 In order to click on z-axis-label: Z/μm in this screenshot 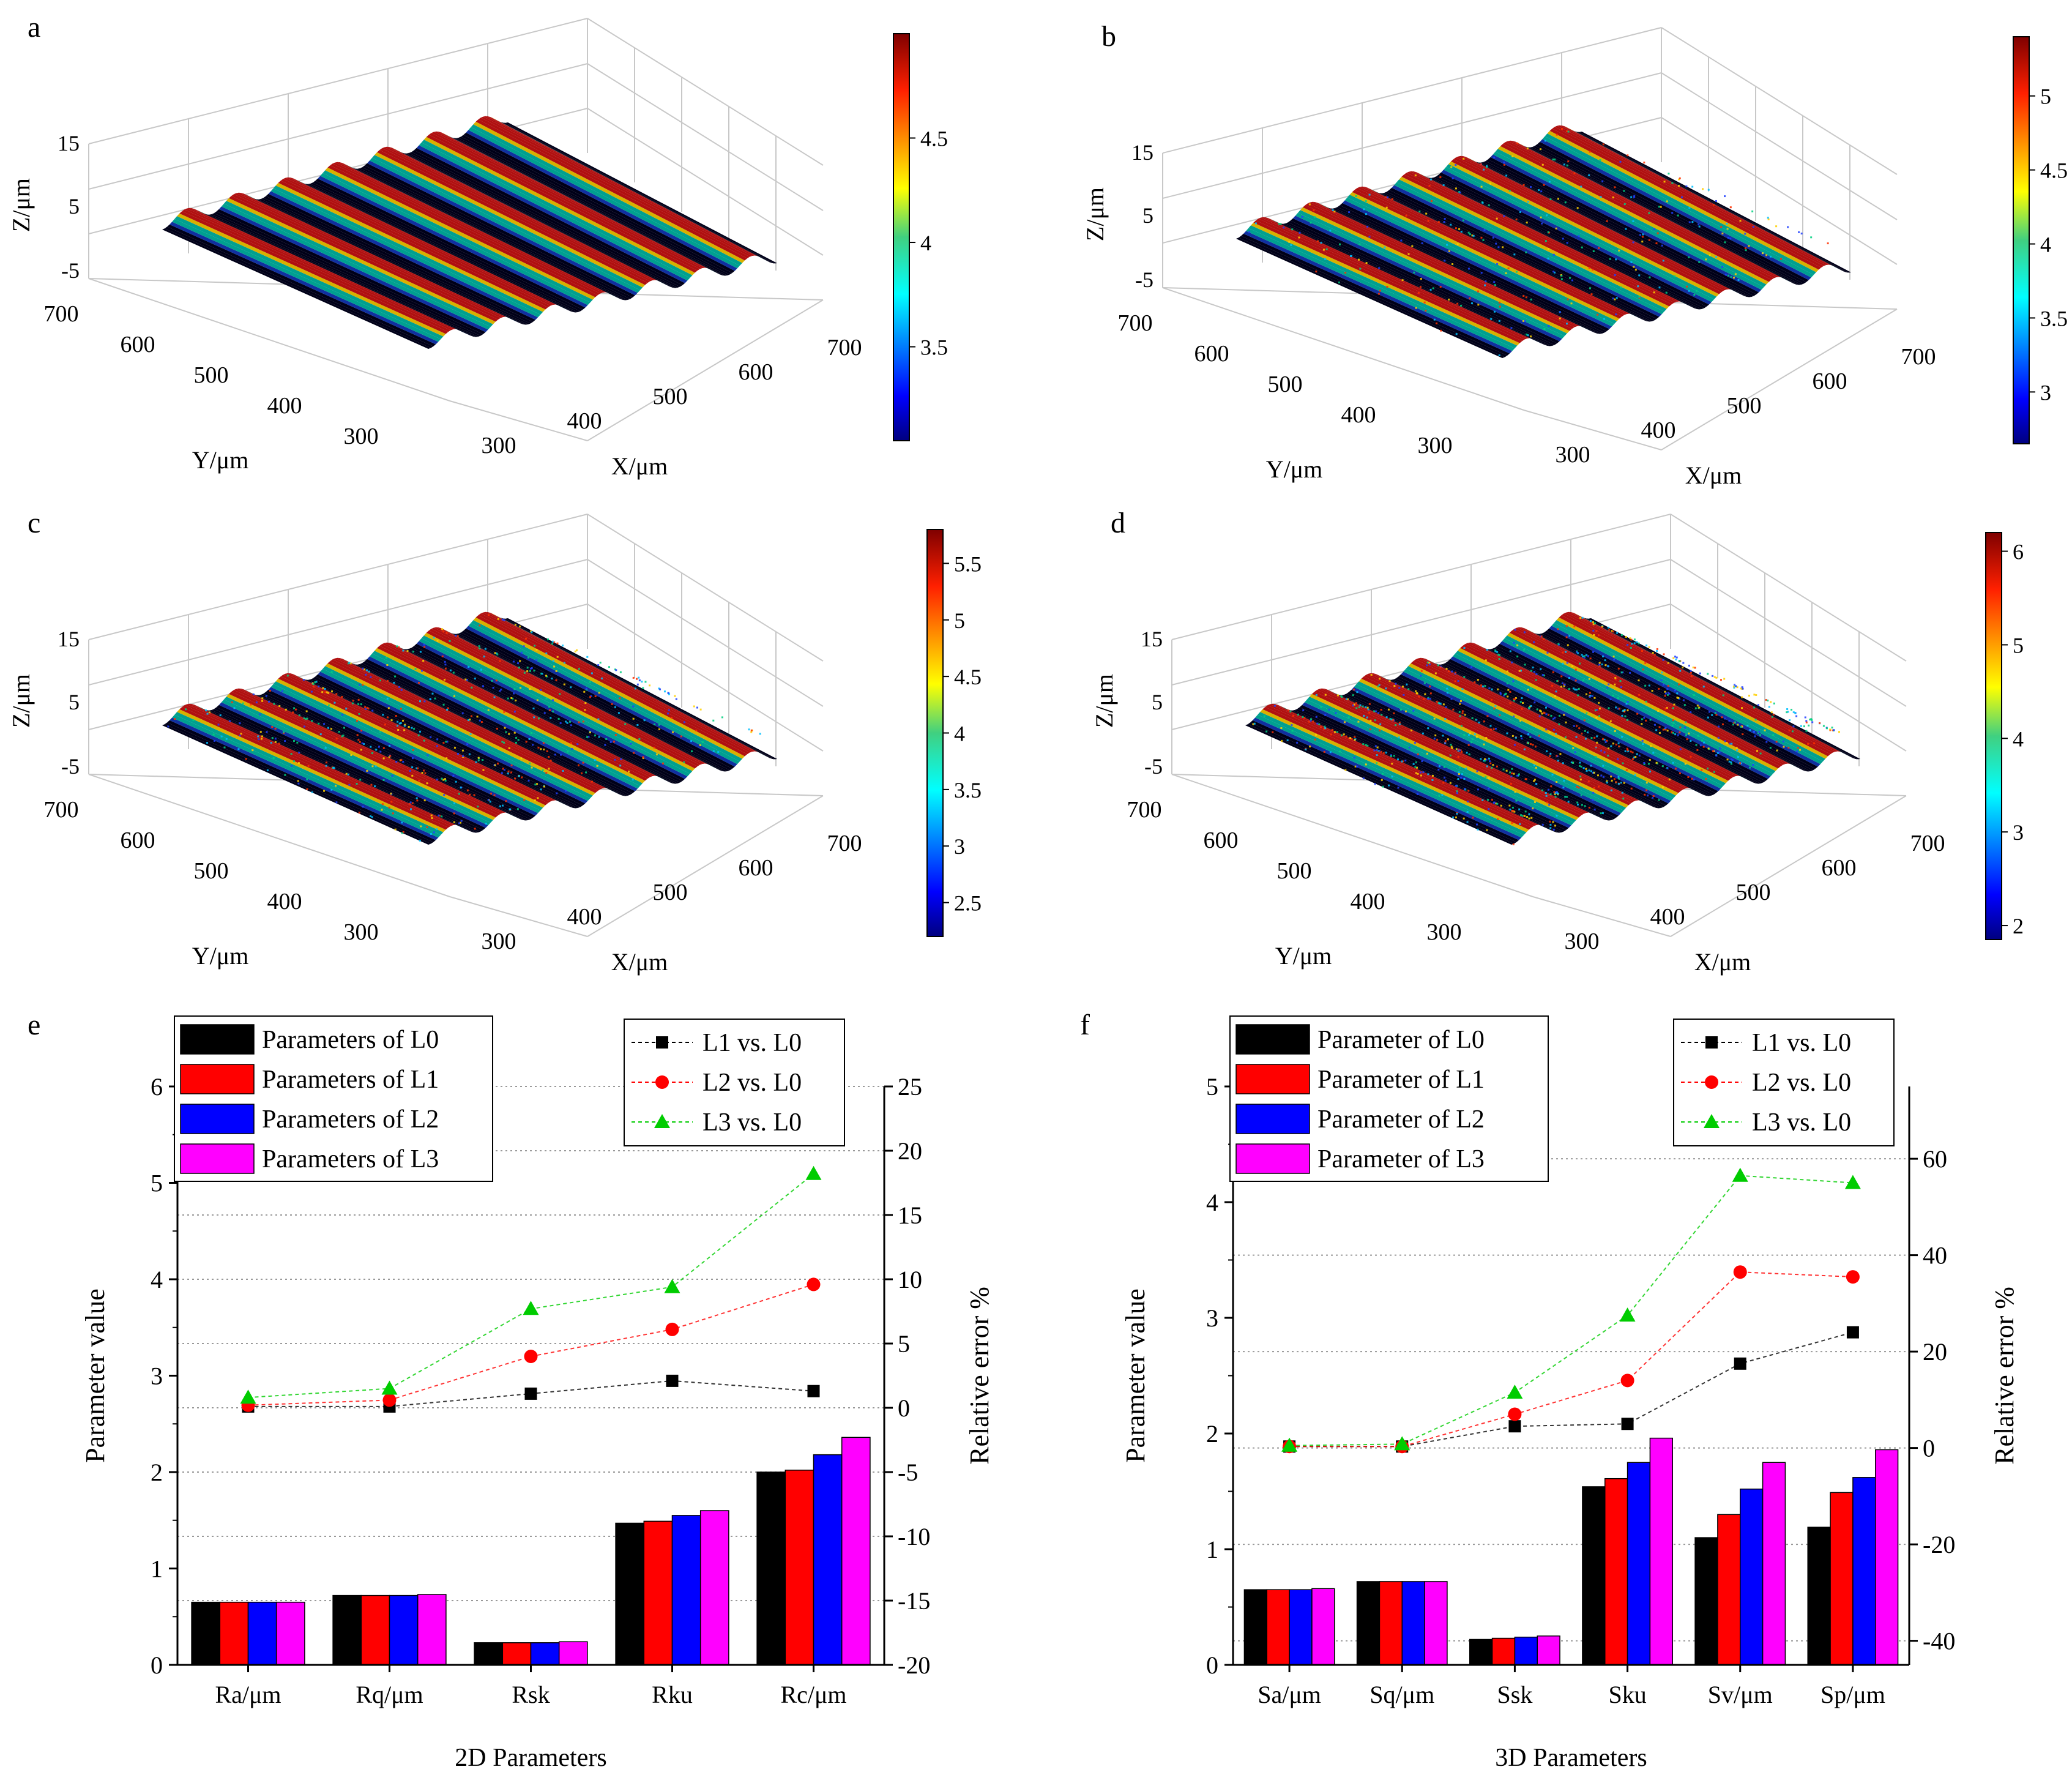, I will do `click(1104, 701)`.